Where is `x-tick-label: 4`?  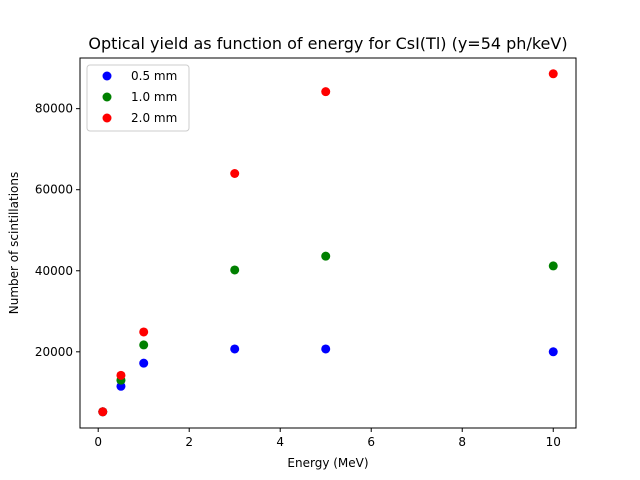
x-tick-label: 4 is located at coordinates (280, 442).